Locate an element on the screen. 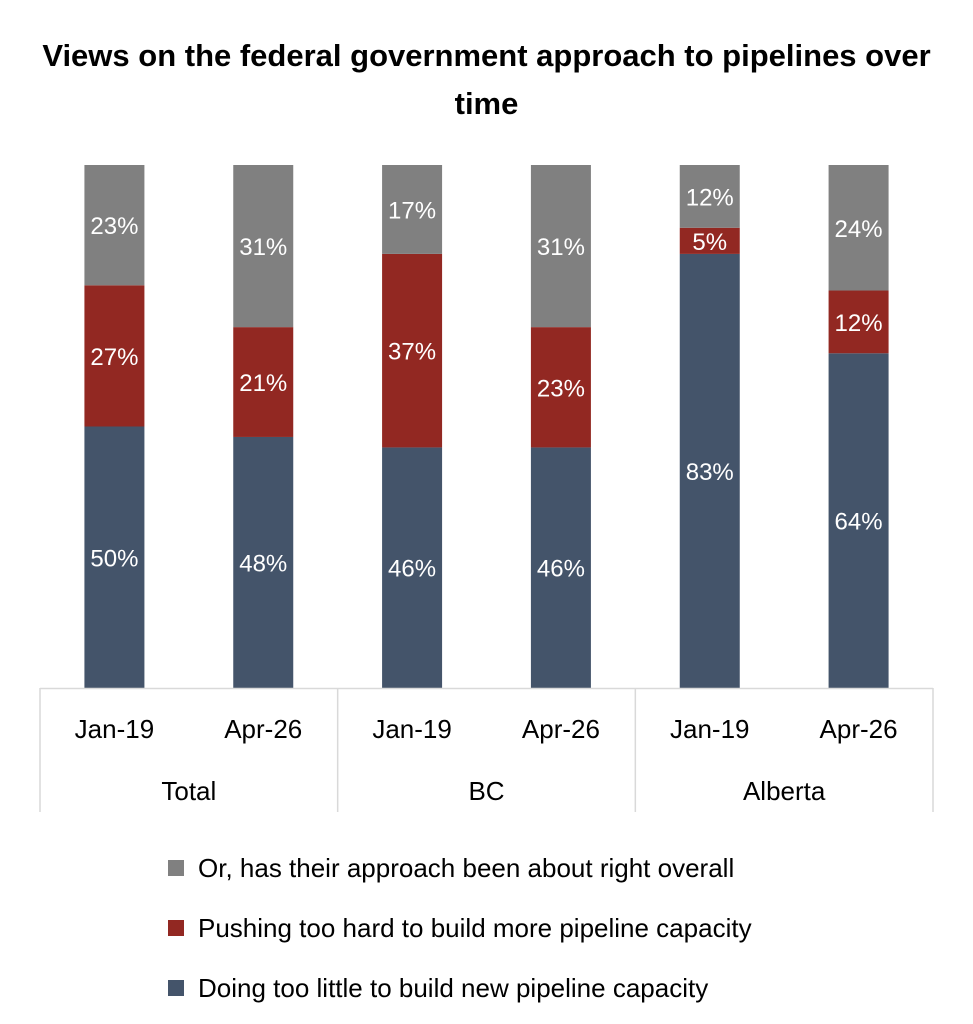 Image resolution: width=973 pixels, height=1024 pixels. group-label: Alberta is located at coordinates (784, 791).